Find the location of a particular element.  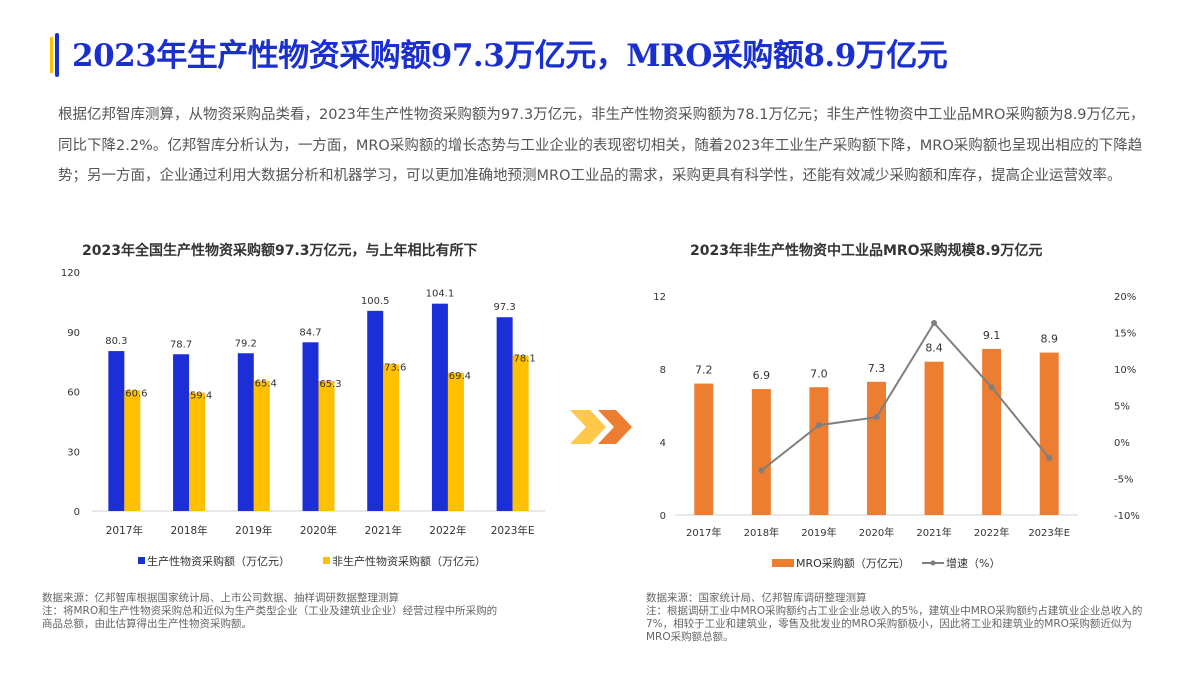

y-tick-label: 4 is located at coordinates (663, 443).